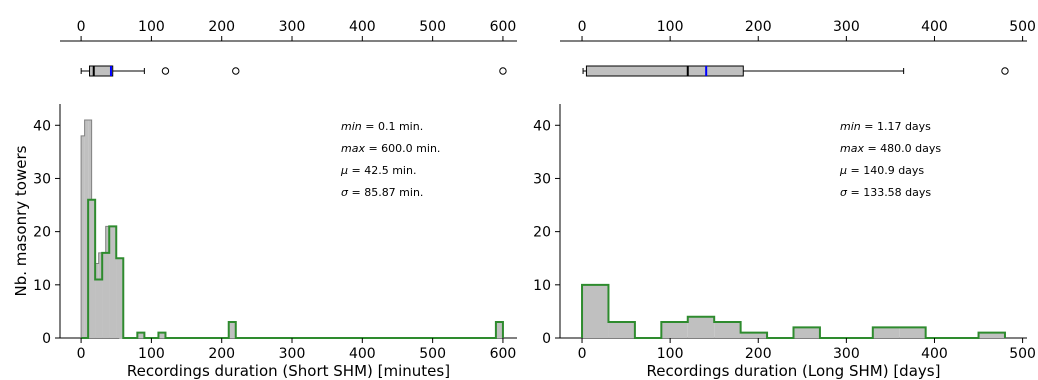 Image resolution: width=1038 pixels, height=380 pixels. What do you see at coordinates (21, 220) in the screenshot?
I see `short-y-axis-label: Nb. masonry towers` at bounding box center [21, 220].